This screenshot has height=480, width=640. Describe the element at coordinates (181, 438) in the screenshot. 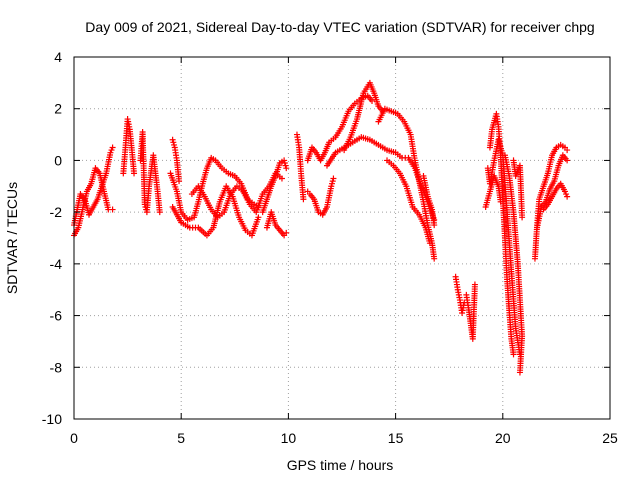

I see `x-tick-label: 5` at that location.